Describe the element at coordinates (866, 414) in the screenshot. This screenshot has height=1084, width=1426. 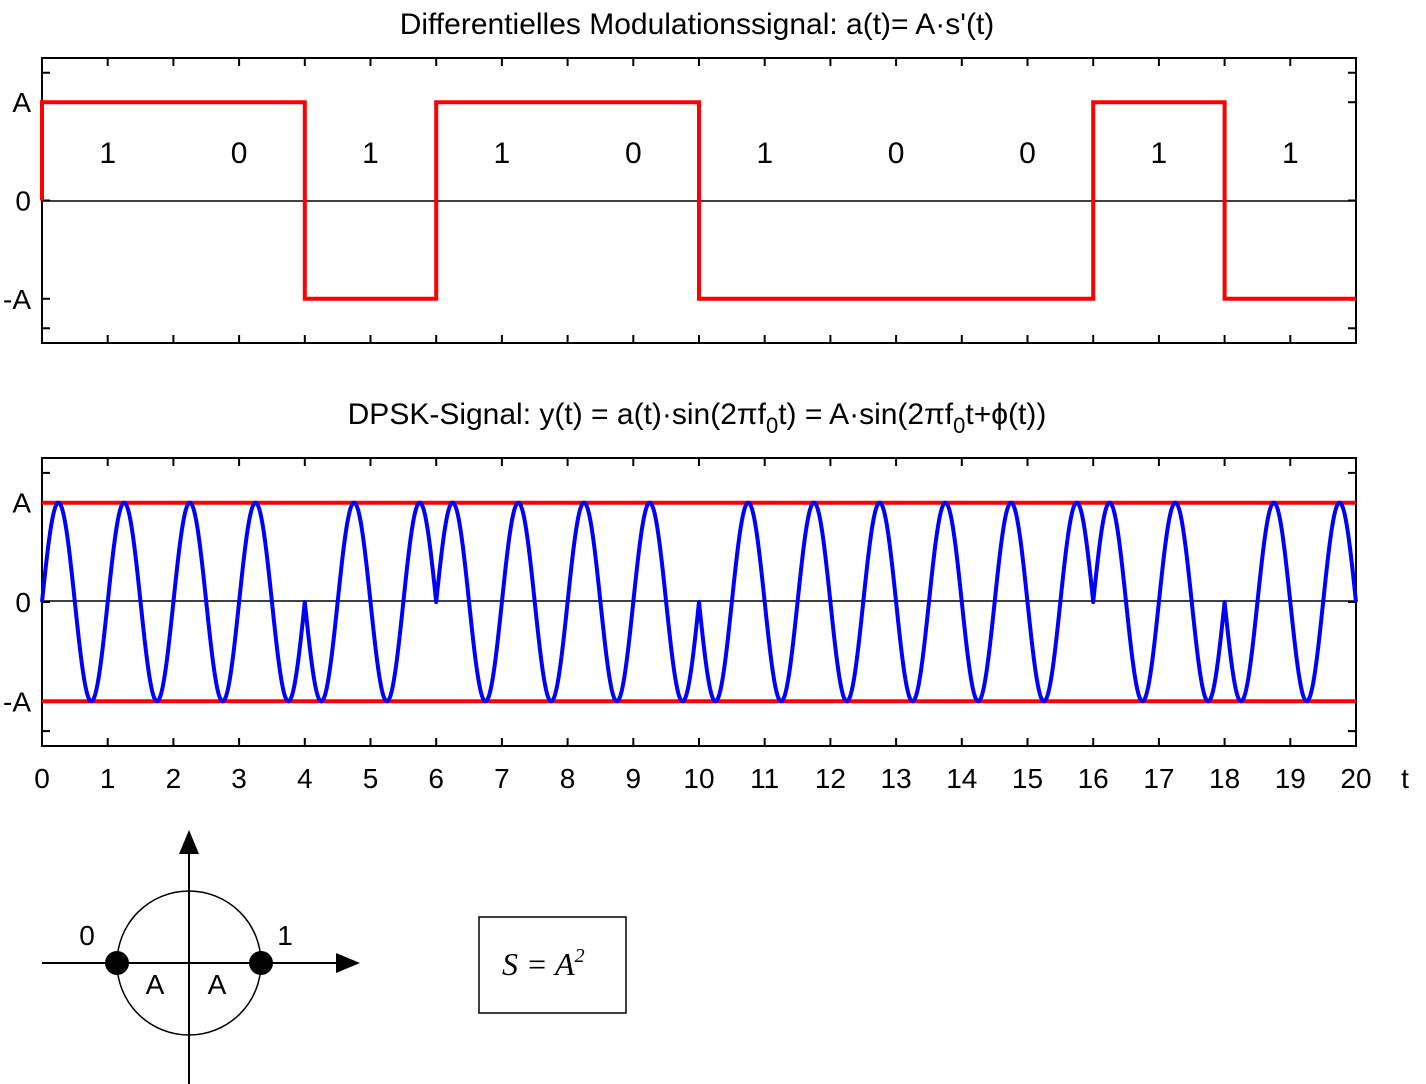
I see `chart-title-text: t) = A·sin(2πf` at that location.